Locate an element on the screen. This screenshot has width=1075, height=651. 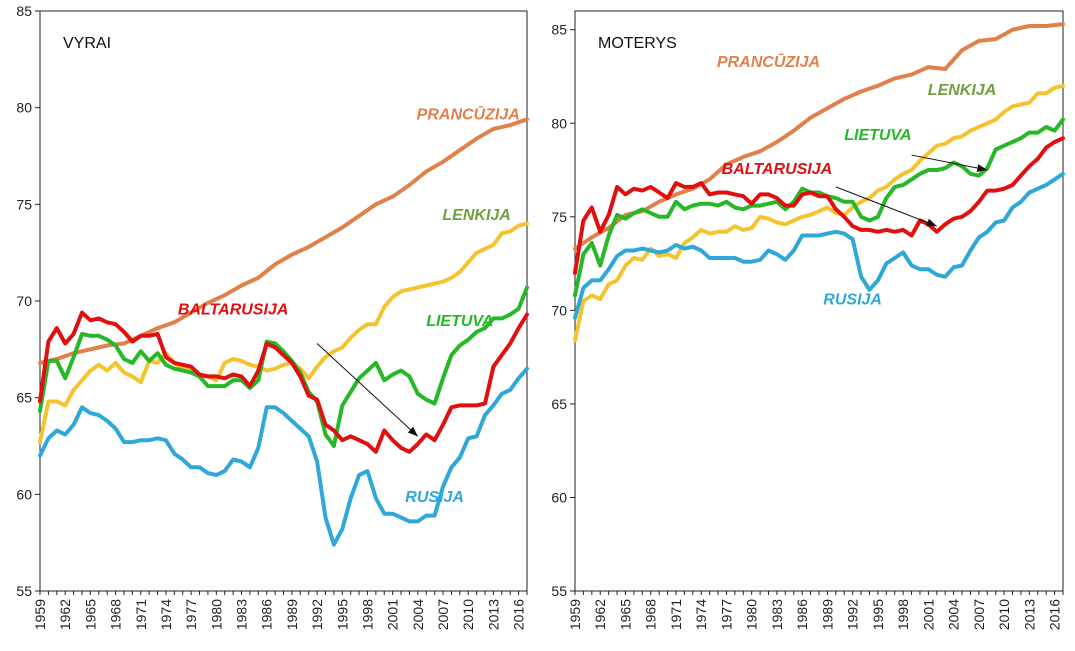
panel-title: MOTERYS is located at coordinates (637, 43).